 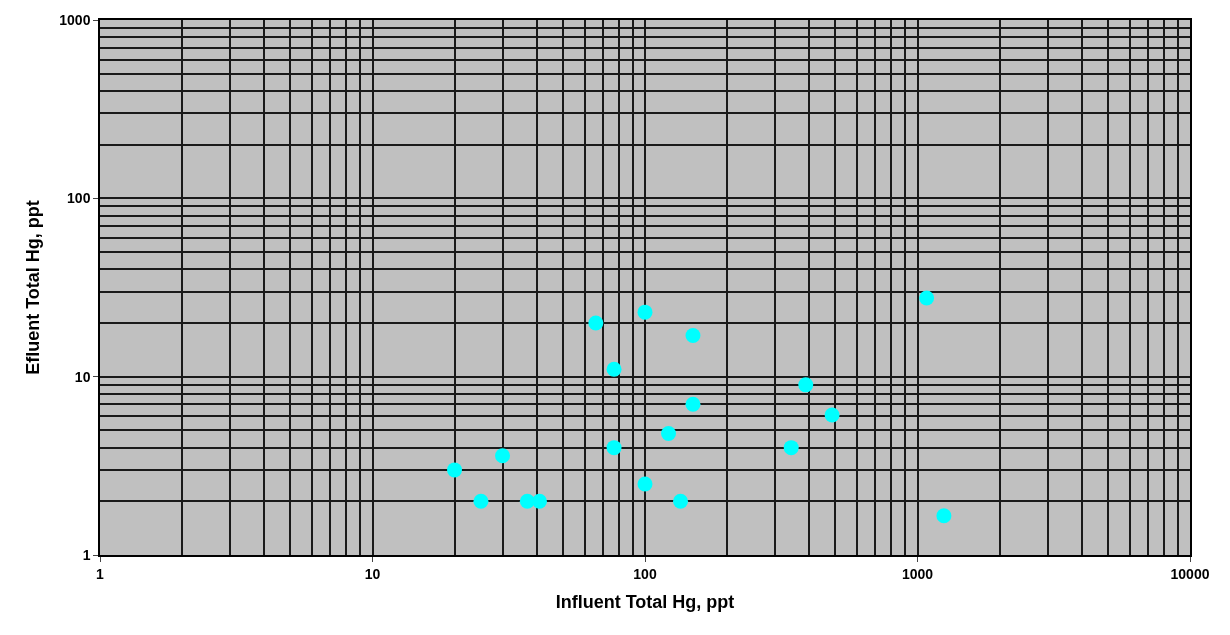 What do you see at coordinates (372, 573) in the screenshot?
I see `x-tick-label: 10` at bounding box center [372, 573].